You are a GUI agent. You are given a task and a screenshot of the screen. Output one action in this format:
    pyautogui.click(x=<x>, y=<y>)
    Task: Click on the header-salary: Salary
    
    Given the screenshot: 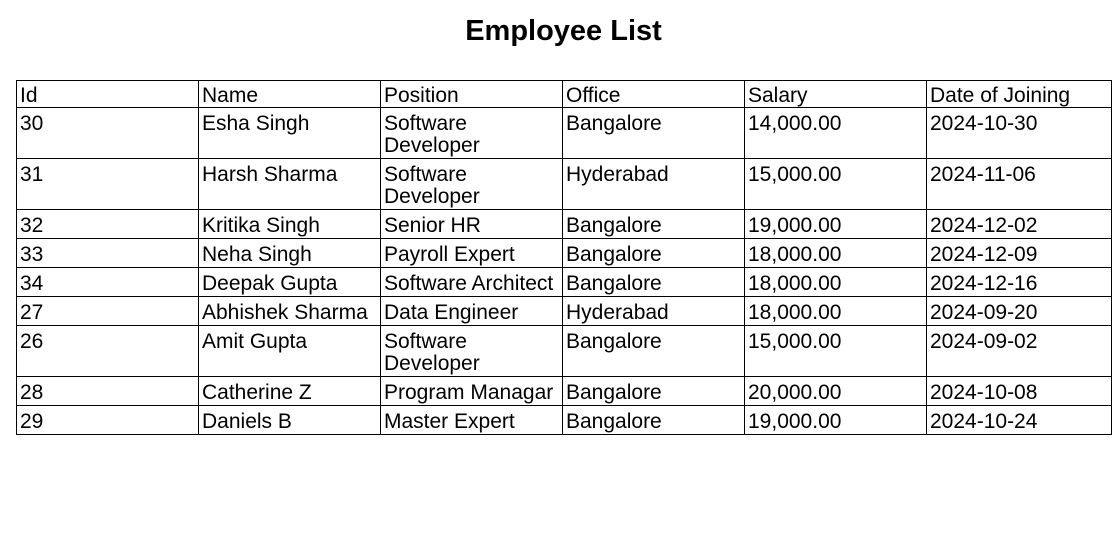 What is the action you would take?
    pyautogui.click(x=835, y=94)
    